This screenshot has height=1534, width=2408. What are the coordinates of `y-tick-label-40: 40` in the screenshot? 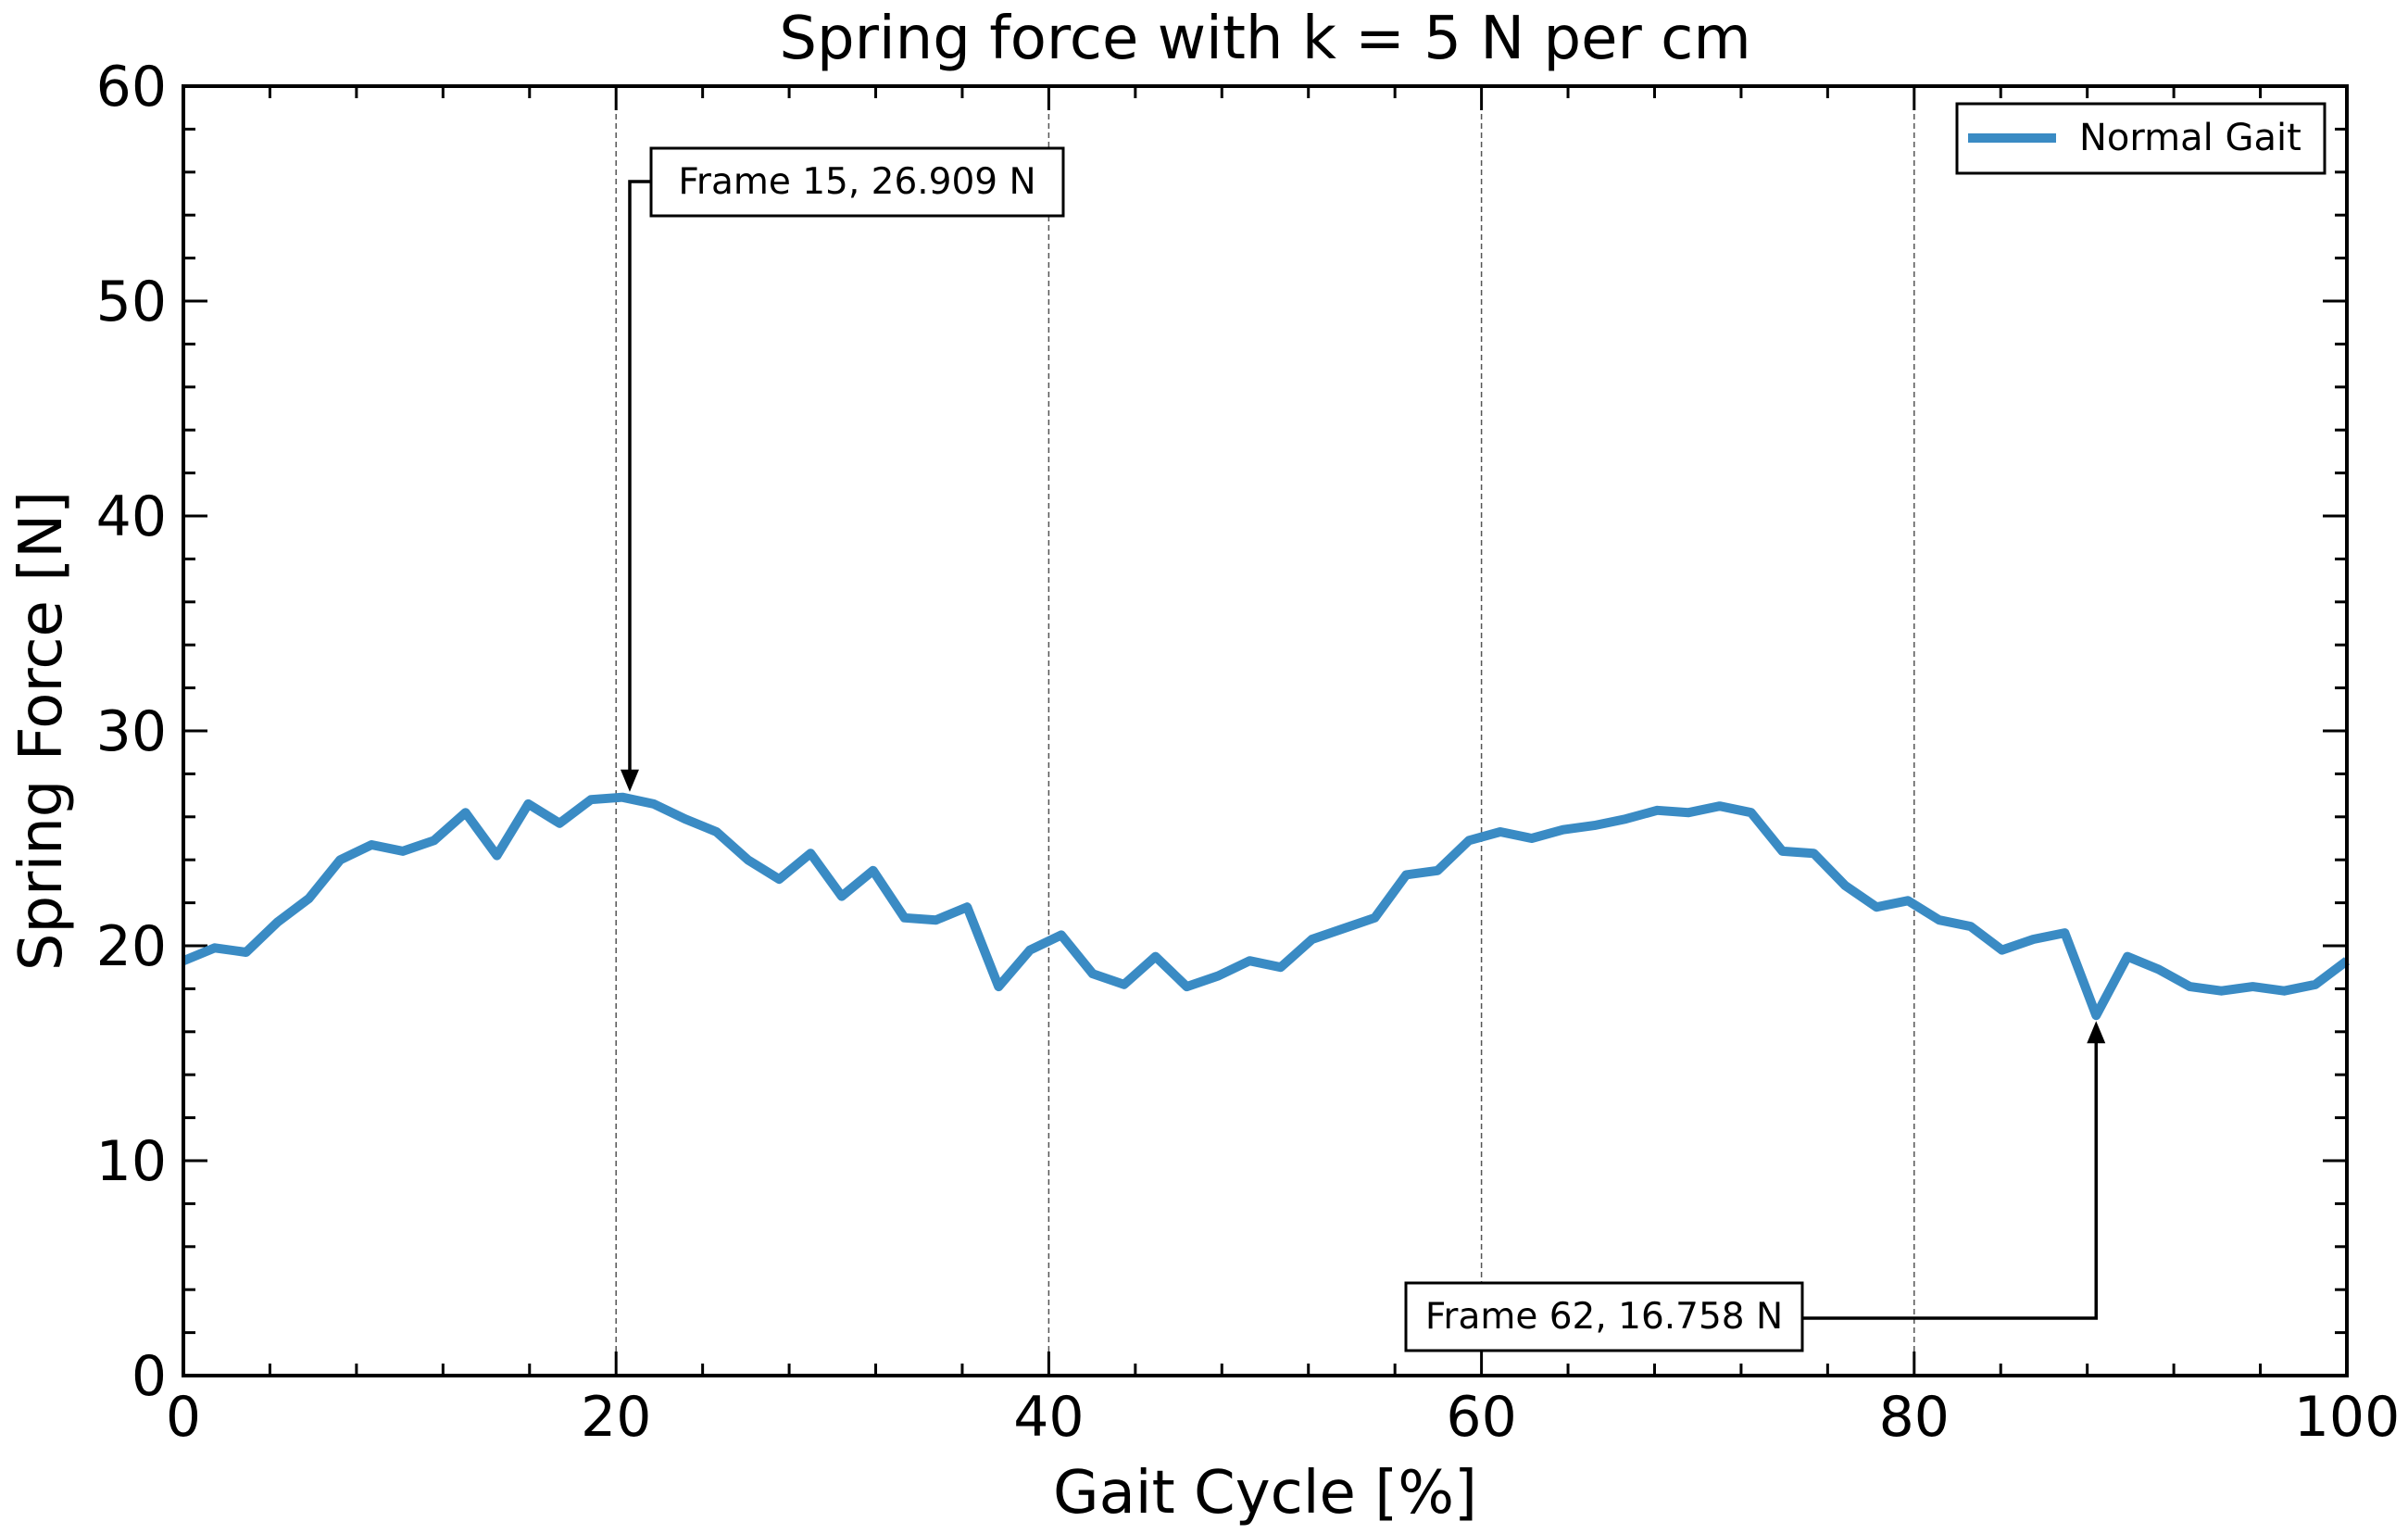 It's located at (131, 516).